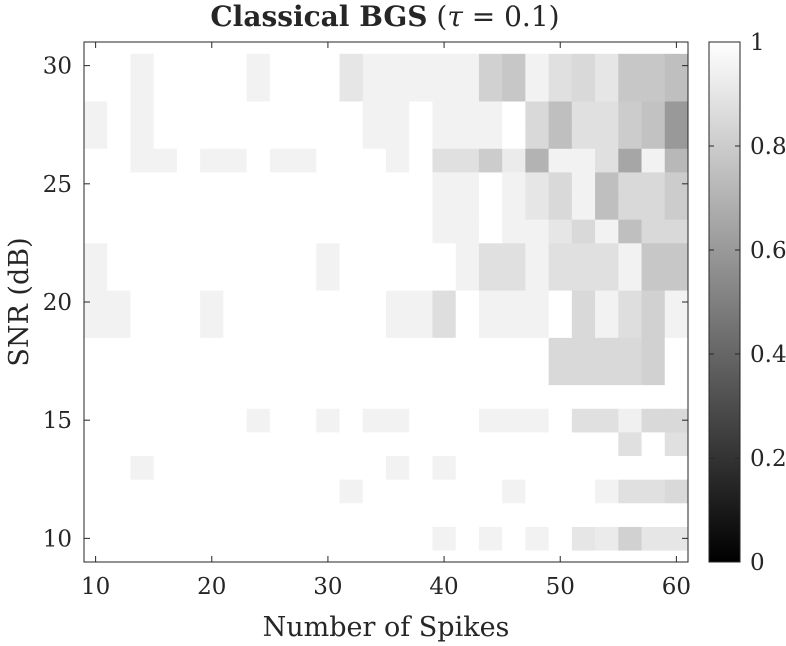  I want to click on colorbar-tick-label: 0.2, so click(768, 459).